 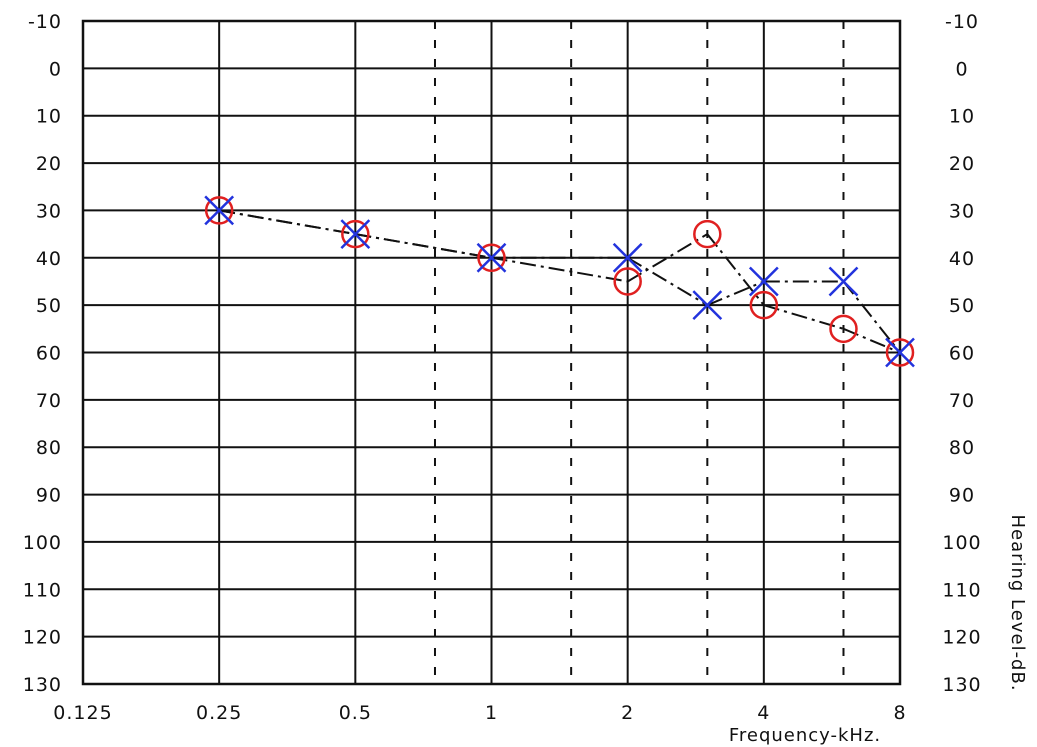 What do you see at coordinates (49, 354) in the screenshot?
I see `y-tick-label-left: 60` at bounding box center [49, 354].